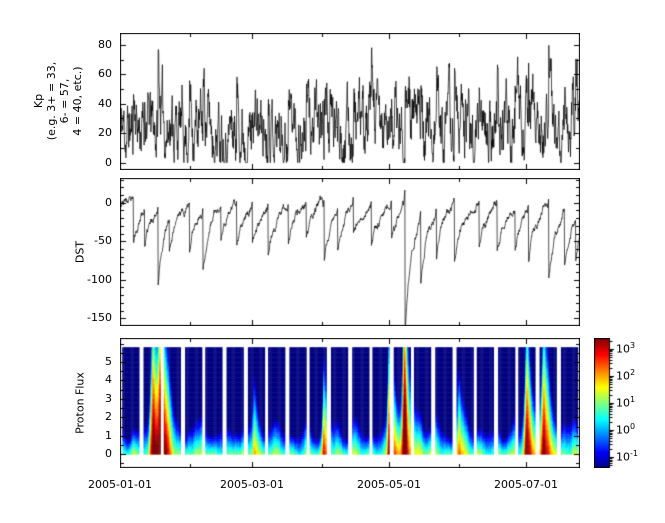 This screenshot has height=523, width=665. I want to click on kp-axis-label: Kp (e.g. 3+ = 33, 6- = 57, 4 = 40, etc.), so click(58, 101).